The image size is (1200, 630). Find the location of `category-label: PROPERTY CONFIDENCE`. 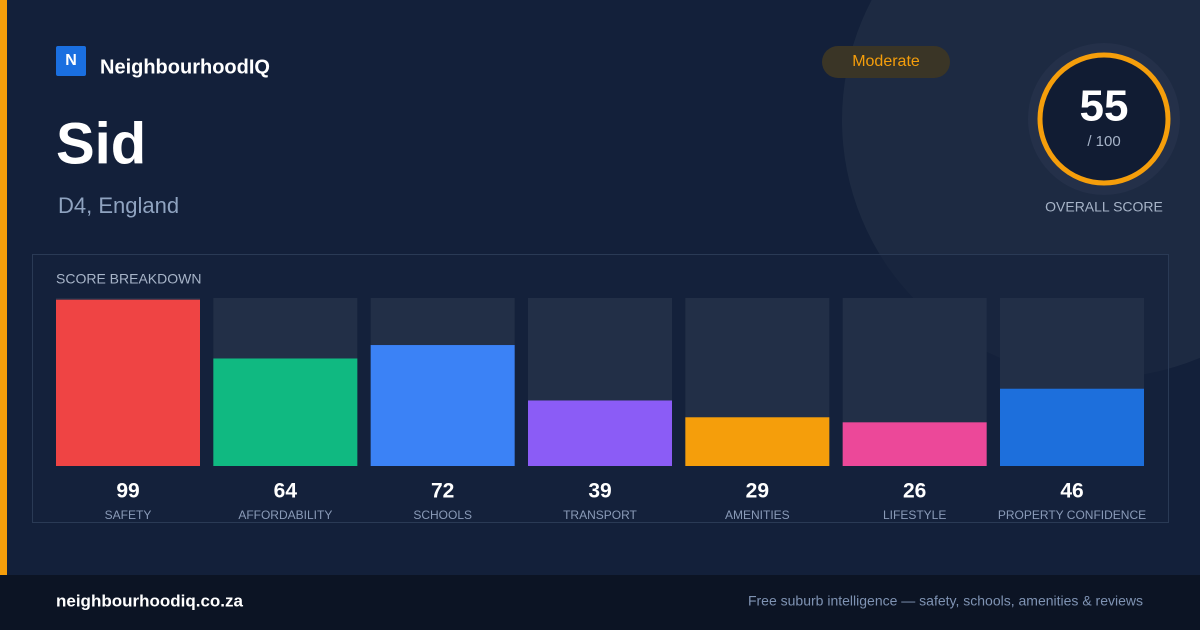

category-label: PROPERTY CONFIDENCE is located at coordinates (1072, 515).